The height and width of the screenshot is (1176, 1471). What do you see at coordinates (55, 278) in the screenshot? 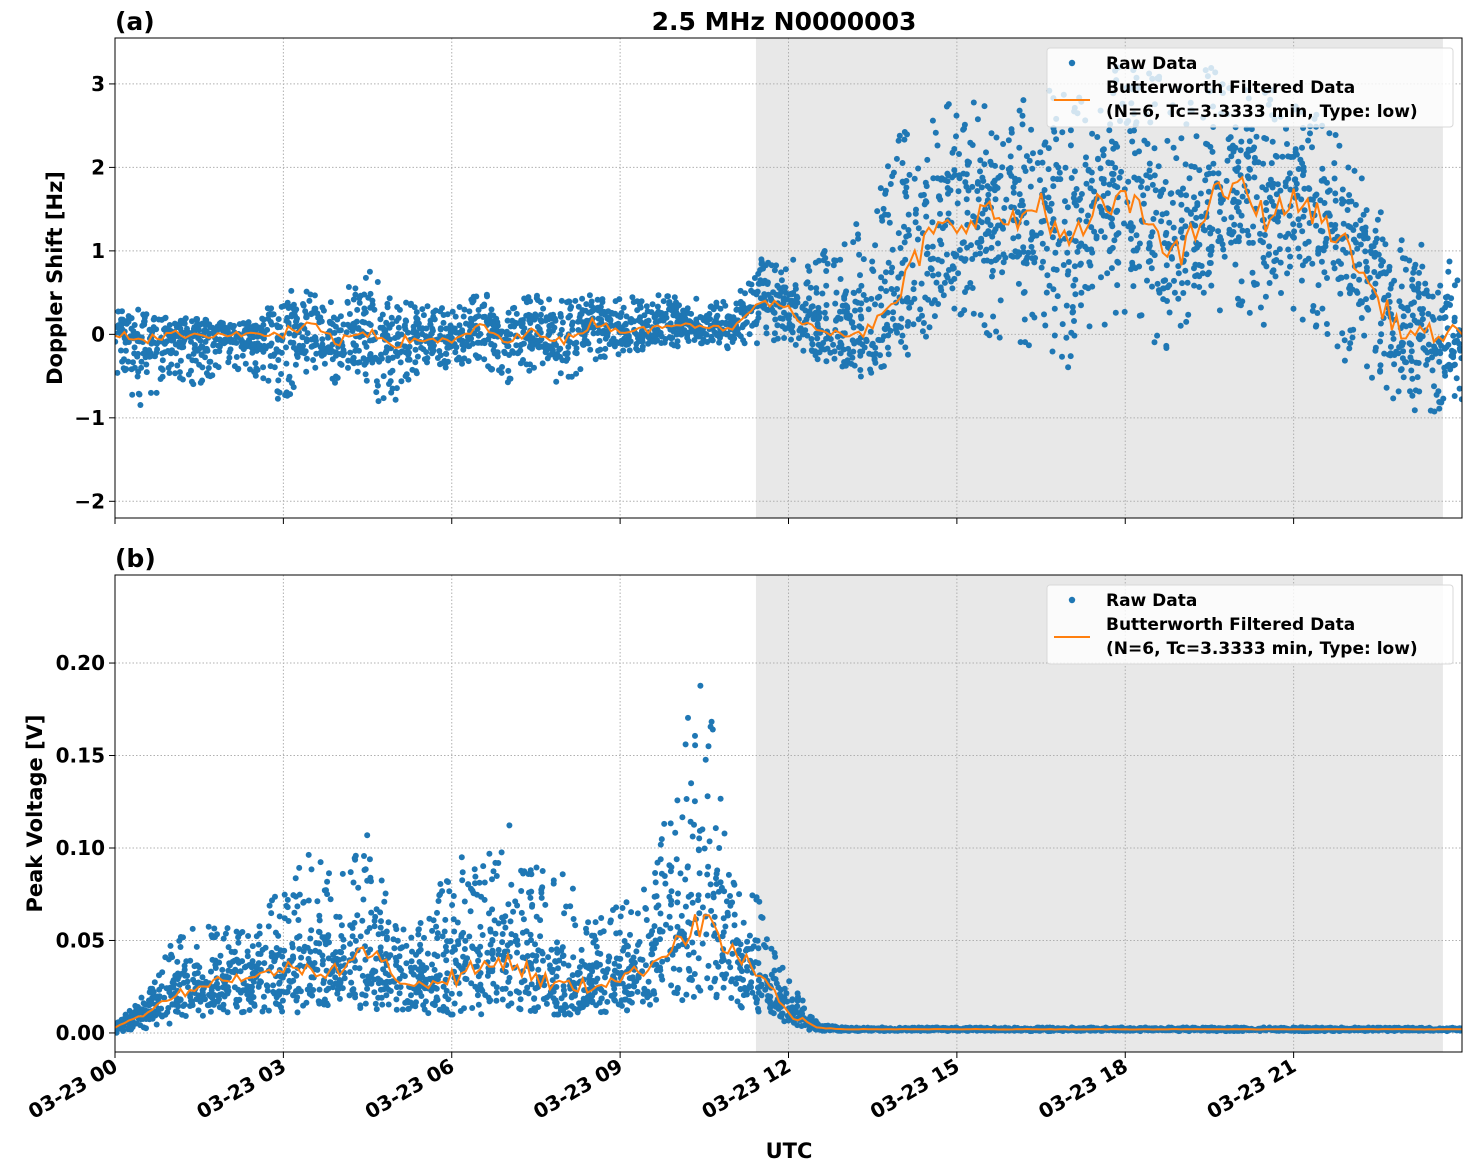
I see `y-axis-label: Doppler Shift [Hz]` at bounding box center [55, 278].